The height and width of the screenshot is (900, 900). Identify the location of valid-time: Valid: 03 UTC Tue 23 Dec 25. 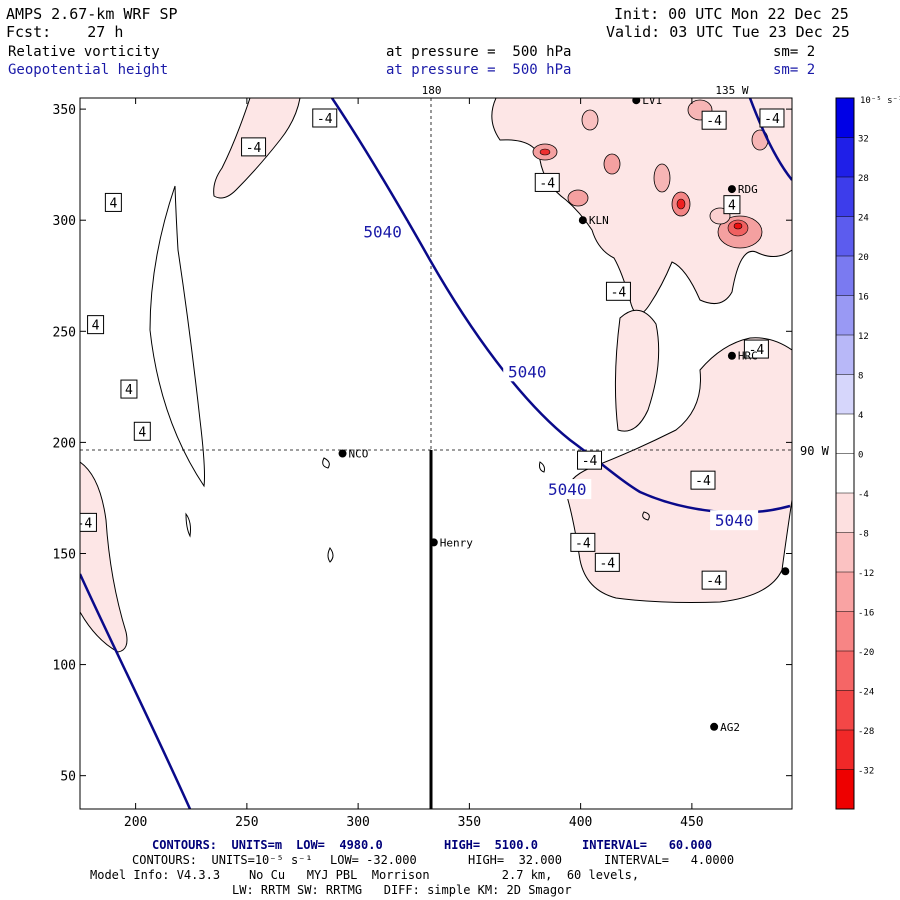
(728, 32).